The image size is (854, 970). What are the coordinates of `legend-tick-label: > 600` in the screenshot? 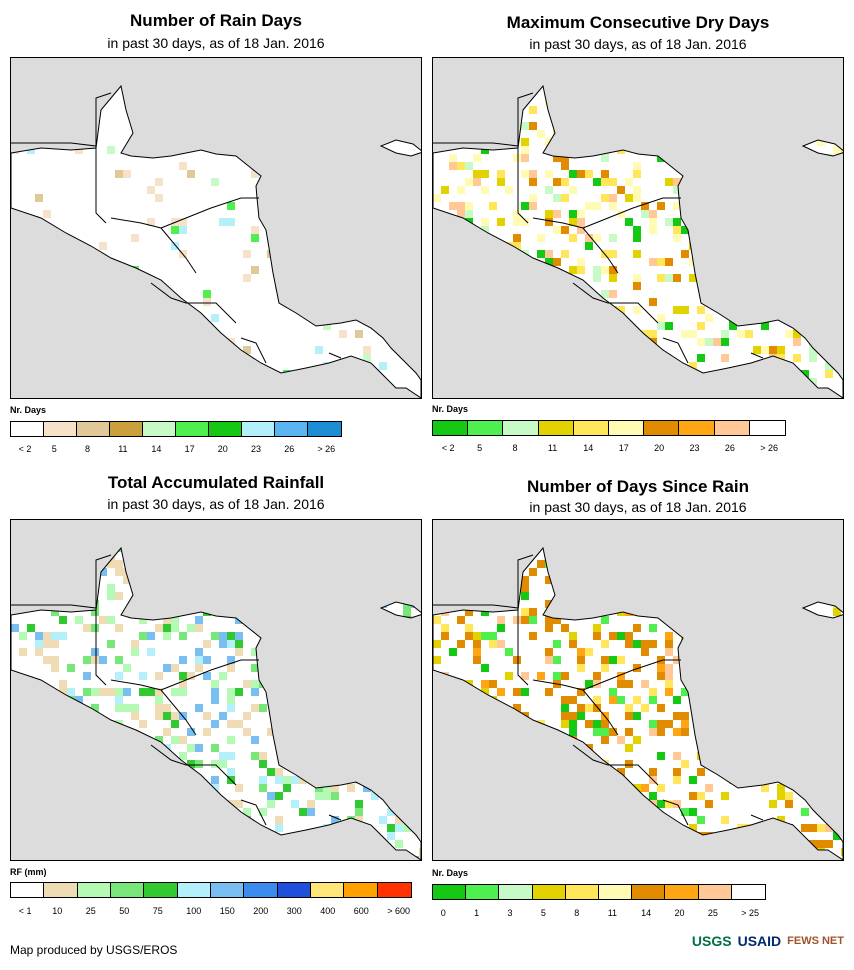 It's located at (399, 911).